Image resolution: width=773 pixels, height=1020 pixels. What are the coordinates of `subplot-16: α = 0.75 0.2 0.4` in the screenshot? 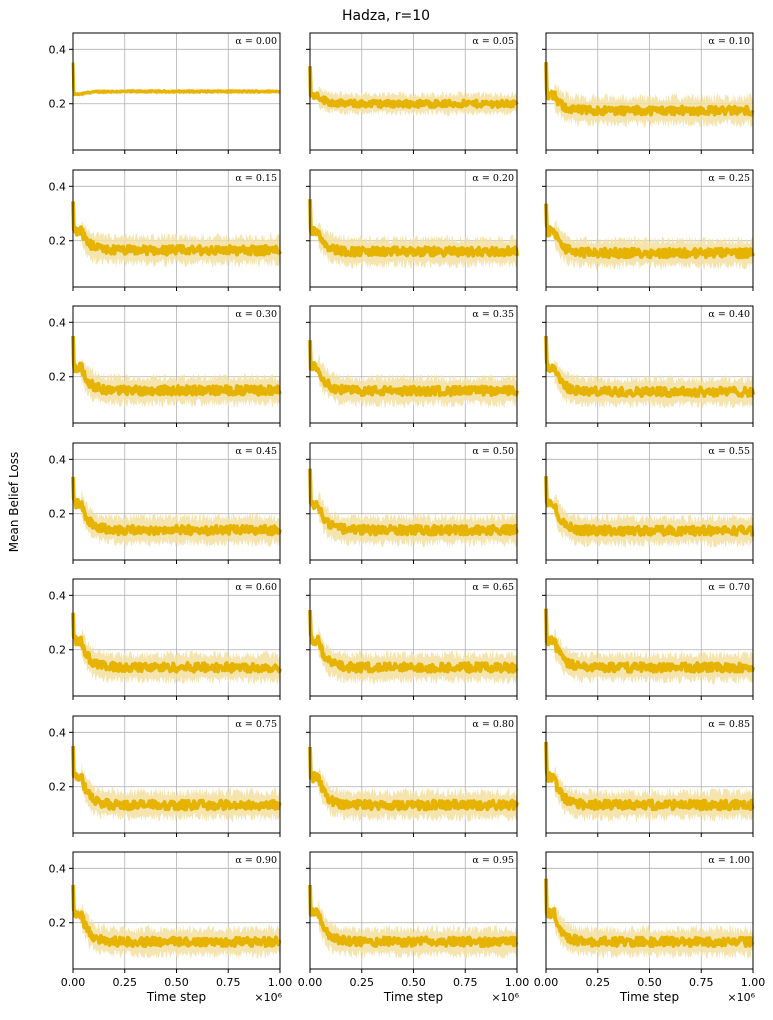 It's located at (165, 776).